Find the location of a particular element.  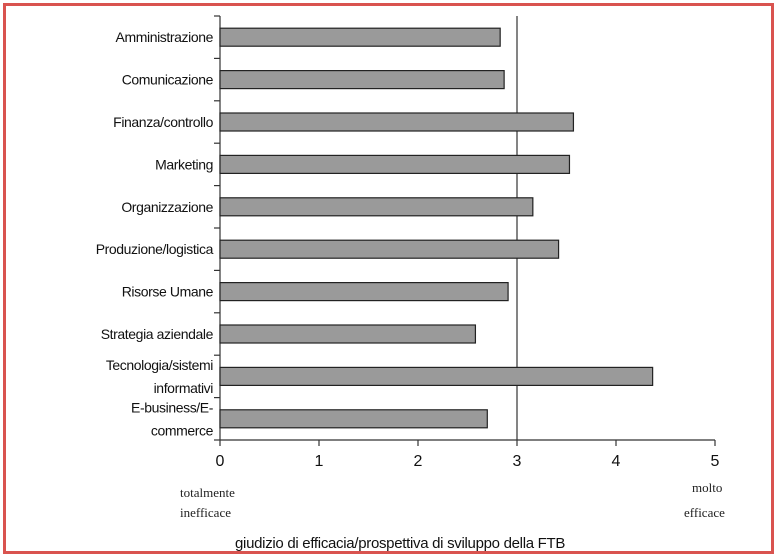

category-label: E-business/E- is located at coordinates (172, 407).